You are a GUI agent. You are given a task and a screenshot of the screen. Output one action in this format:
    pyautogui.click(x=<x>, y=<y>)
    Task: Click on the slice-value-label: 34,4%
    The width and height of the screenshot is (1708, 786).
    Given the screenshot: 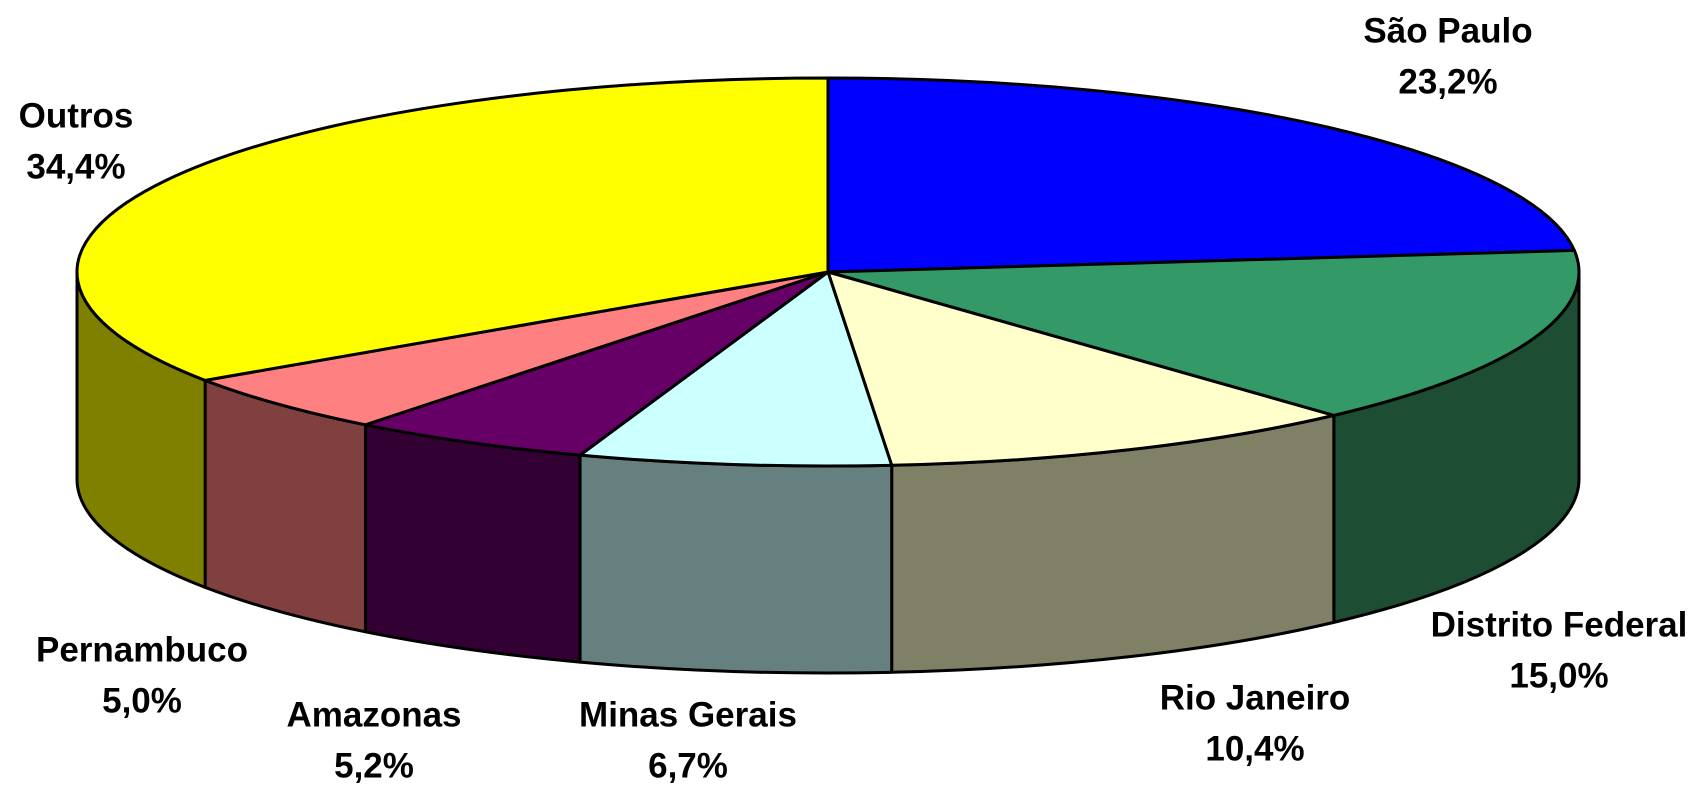 What is the action you would take?
    pyautogui.click(x=75, y=166)
    